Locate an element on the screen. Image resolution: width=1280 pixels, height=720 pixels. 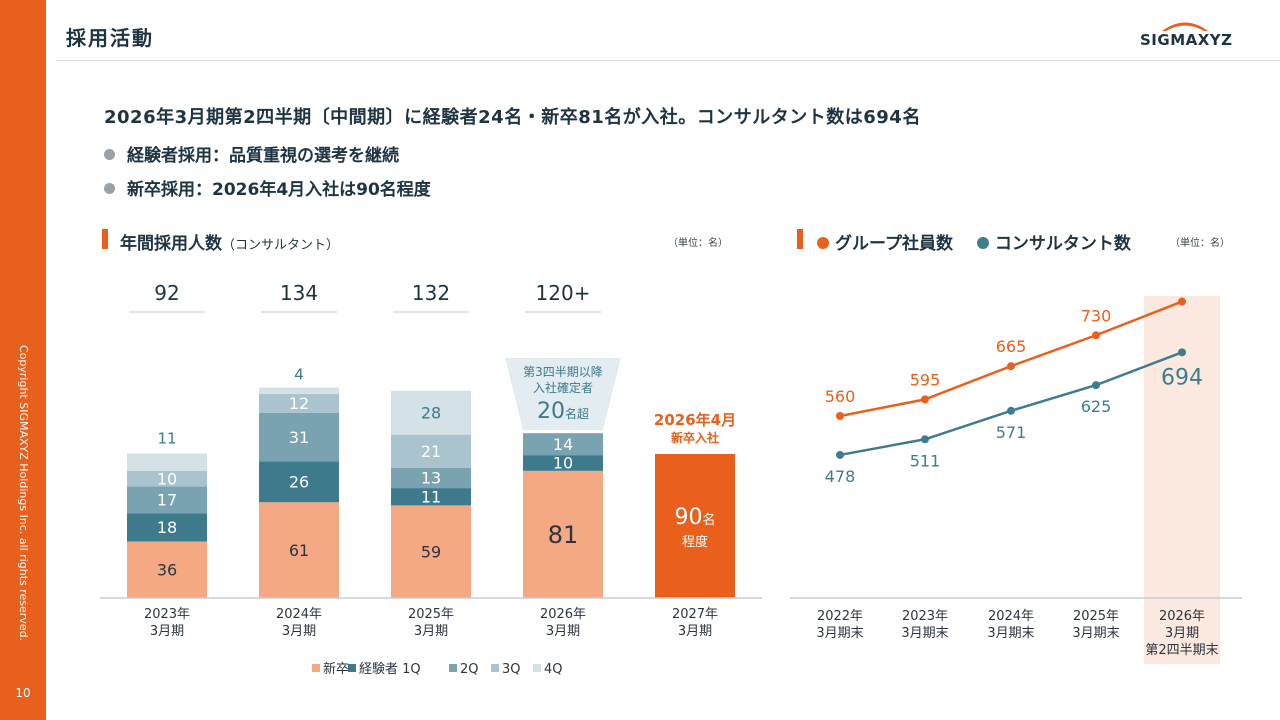
callout-line2: 入社確定者 is located at coordinates (563, 387).